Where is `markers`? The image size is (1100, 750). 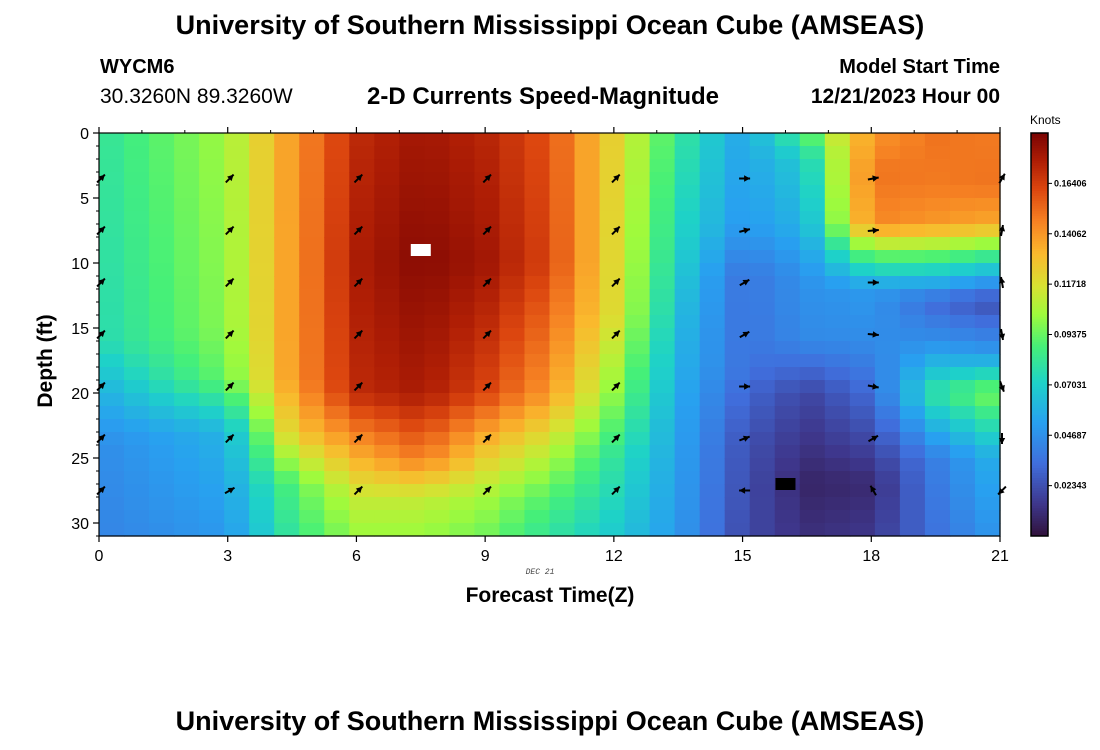
markers is located at coordinates (603, 367).